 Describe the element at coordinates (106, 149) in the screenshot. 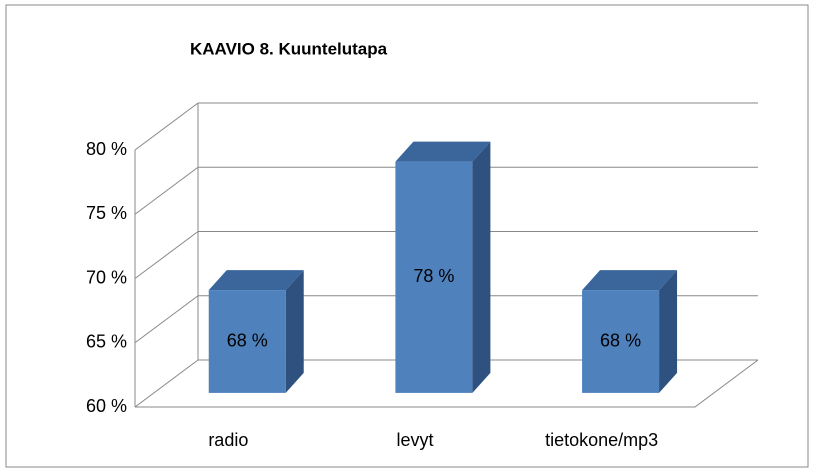

I see `y-tick-label: 80 %` at that location.